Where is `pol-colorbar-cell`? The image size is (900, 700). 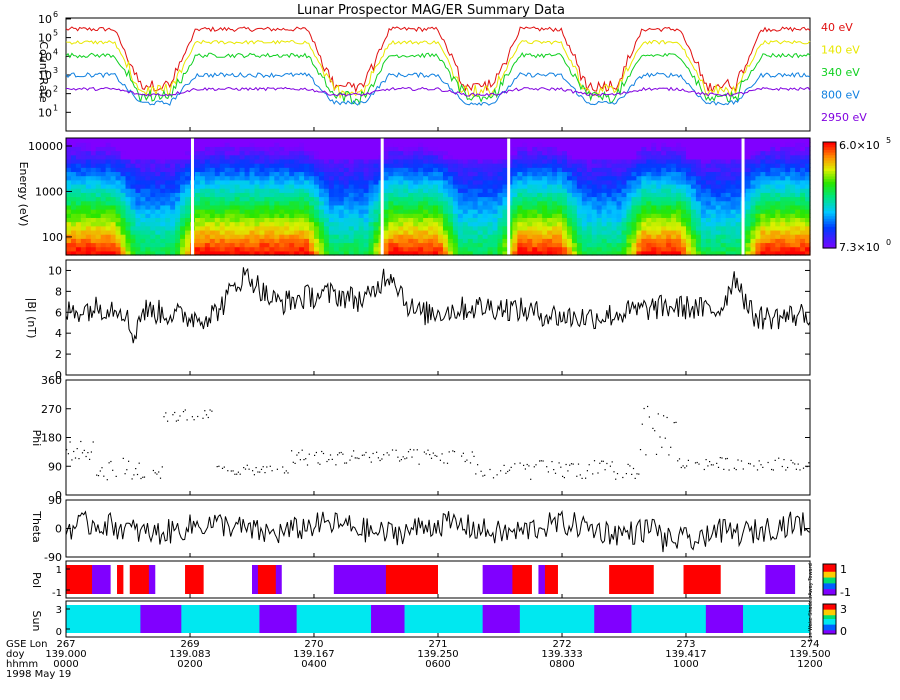
pol-colorbar-cell is located at coordinates (829, 584).